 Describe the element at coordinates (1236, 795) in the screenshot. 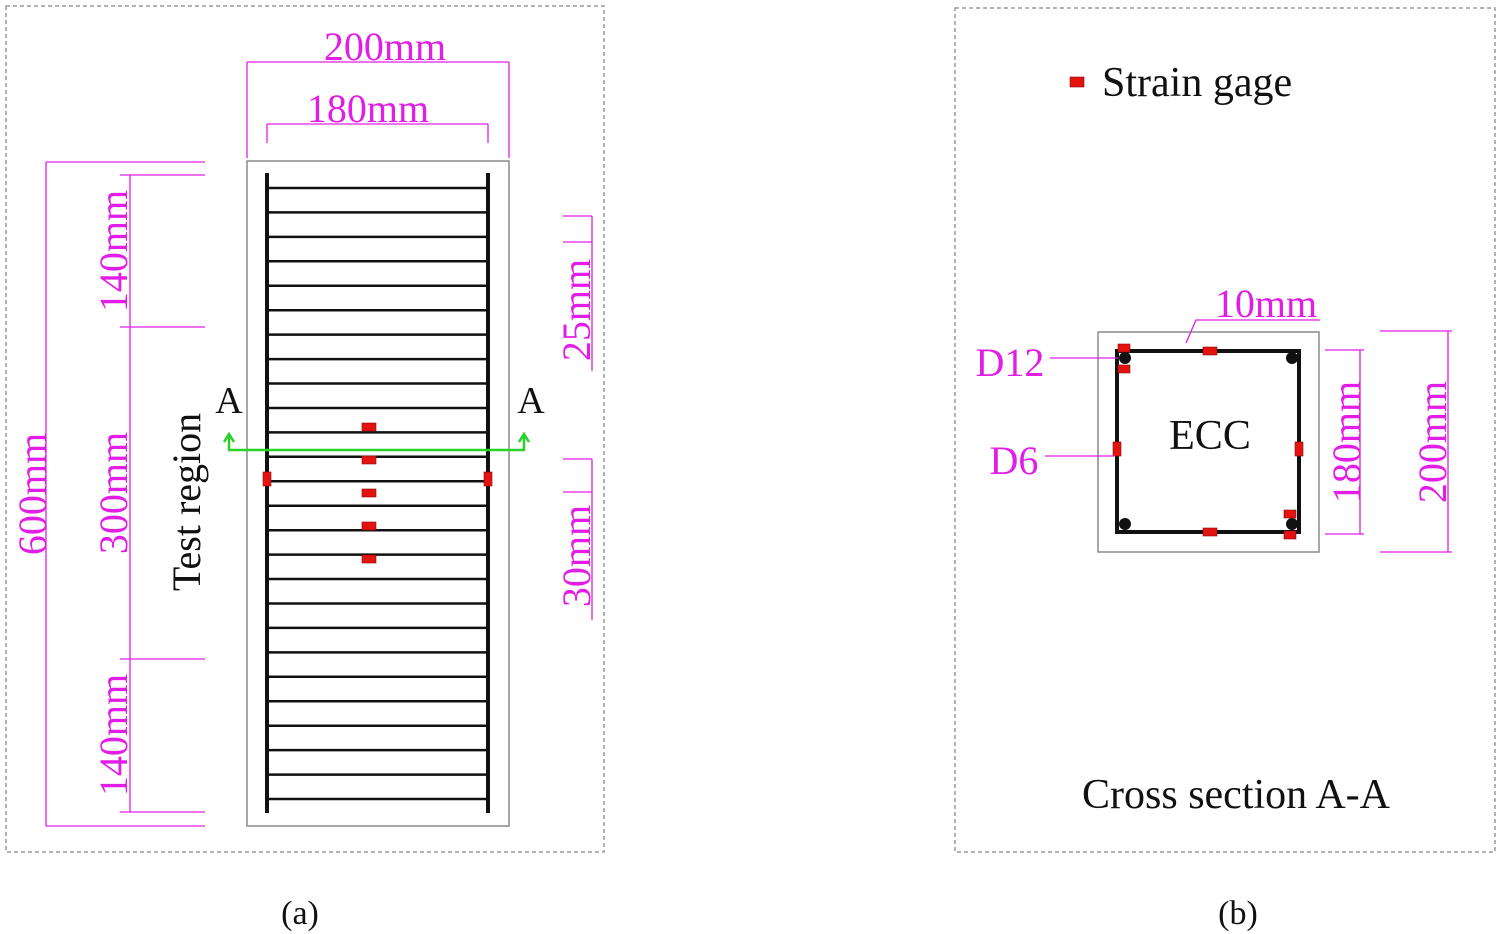

I see `cross-section-title: Cross section A-A` at that location.